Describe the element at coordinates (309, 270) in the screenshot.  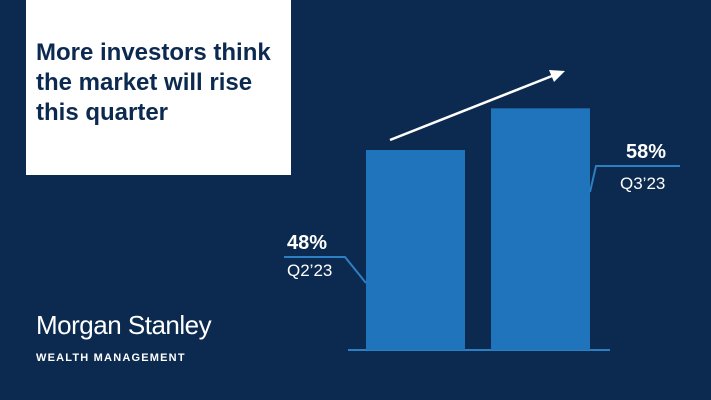
I see `category-label-1: Q2’23` at that location.